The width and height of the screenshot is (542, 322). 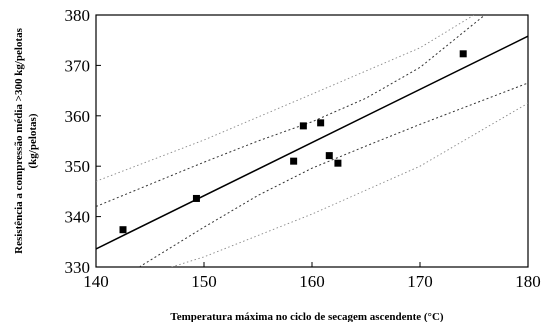 What do you see at coordinates (420, 281) in the screenshot?
I see `x-tick-label: 170` at bounding box center [420, 281].